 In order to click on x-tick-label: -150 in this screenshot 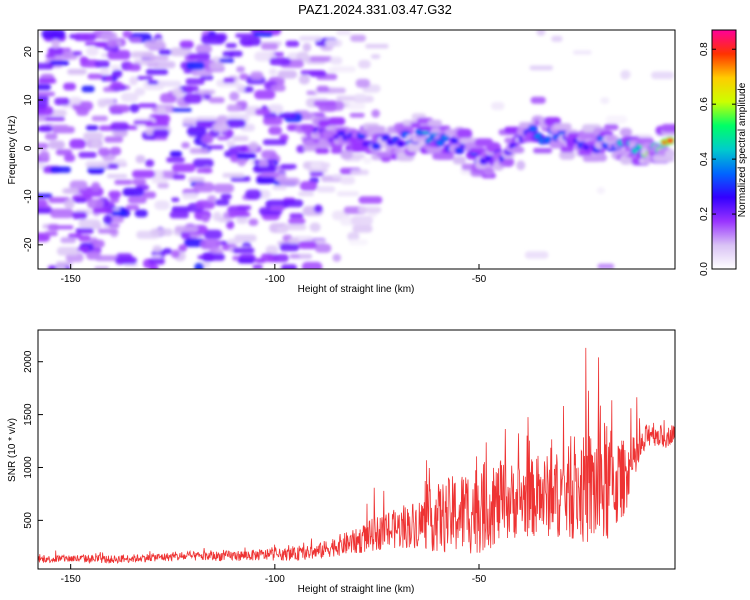, I will do `click(71, 579)`.